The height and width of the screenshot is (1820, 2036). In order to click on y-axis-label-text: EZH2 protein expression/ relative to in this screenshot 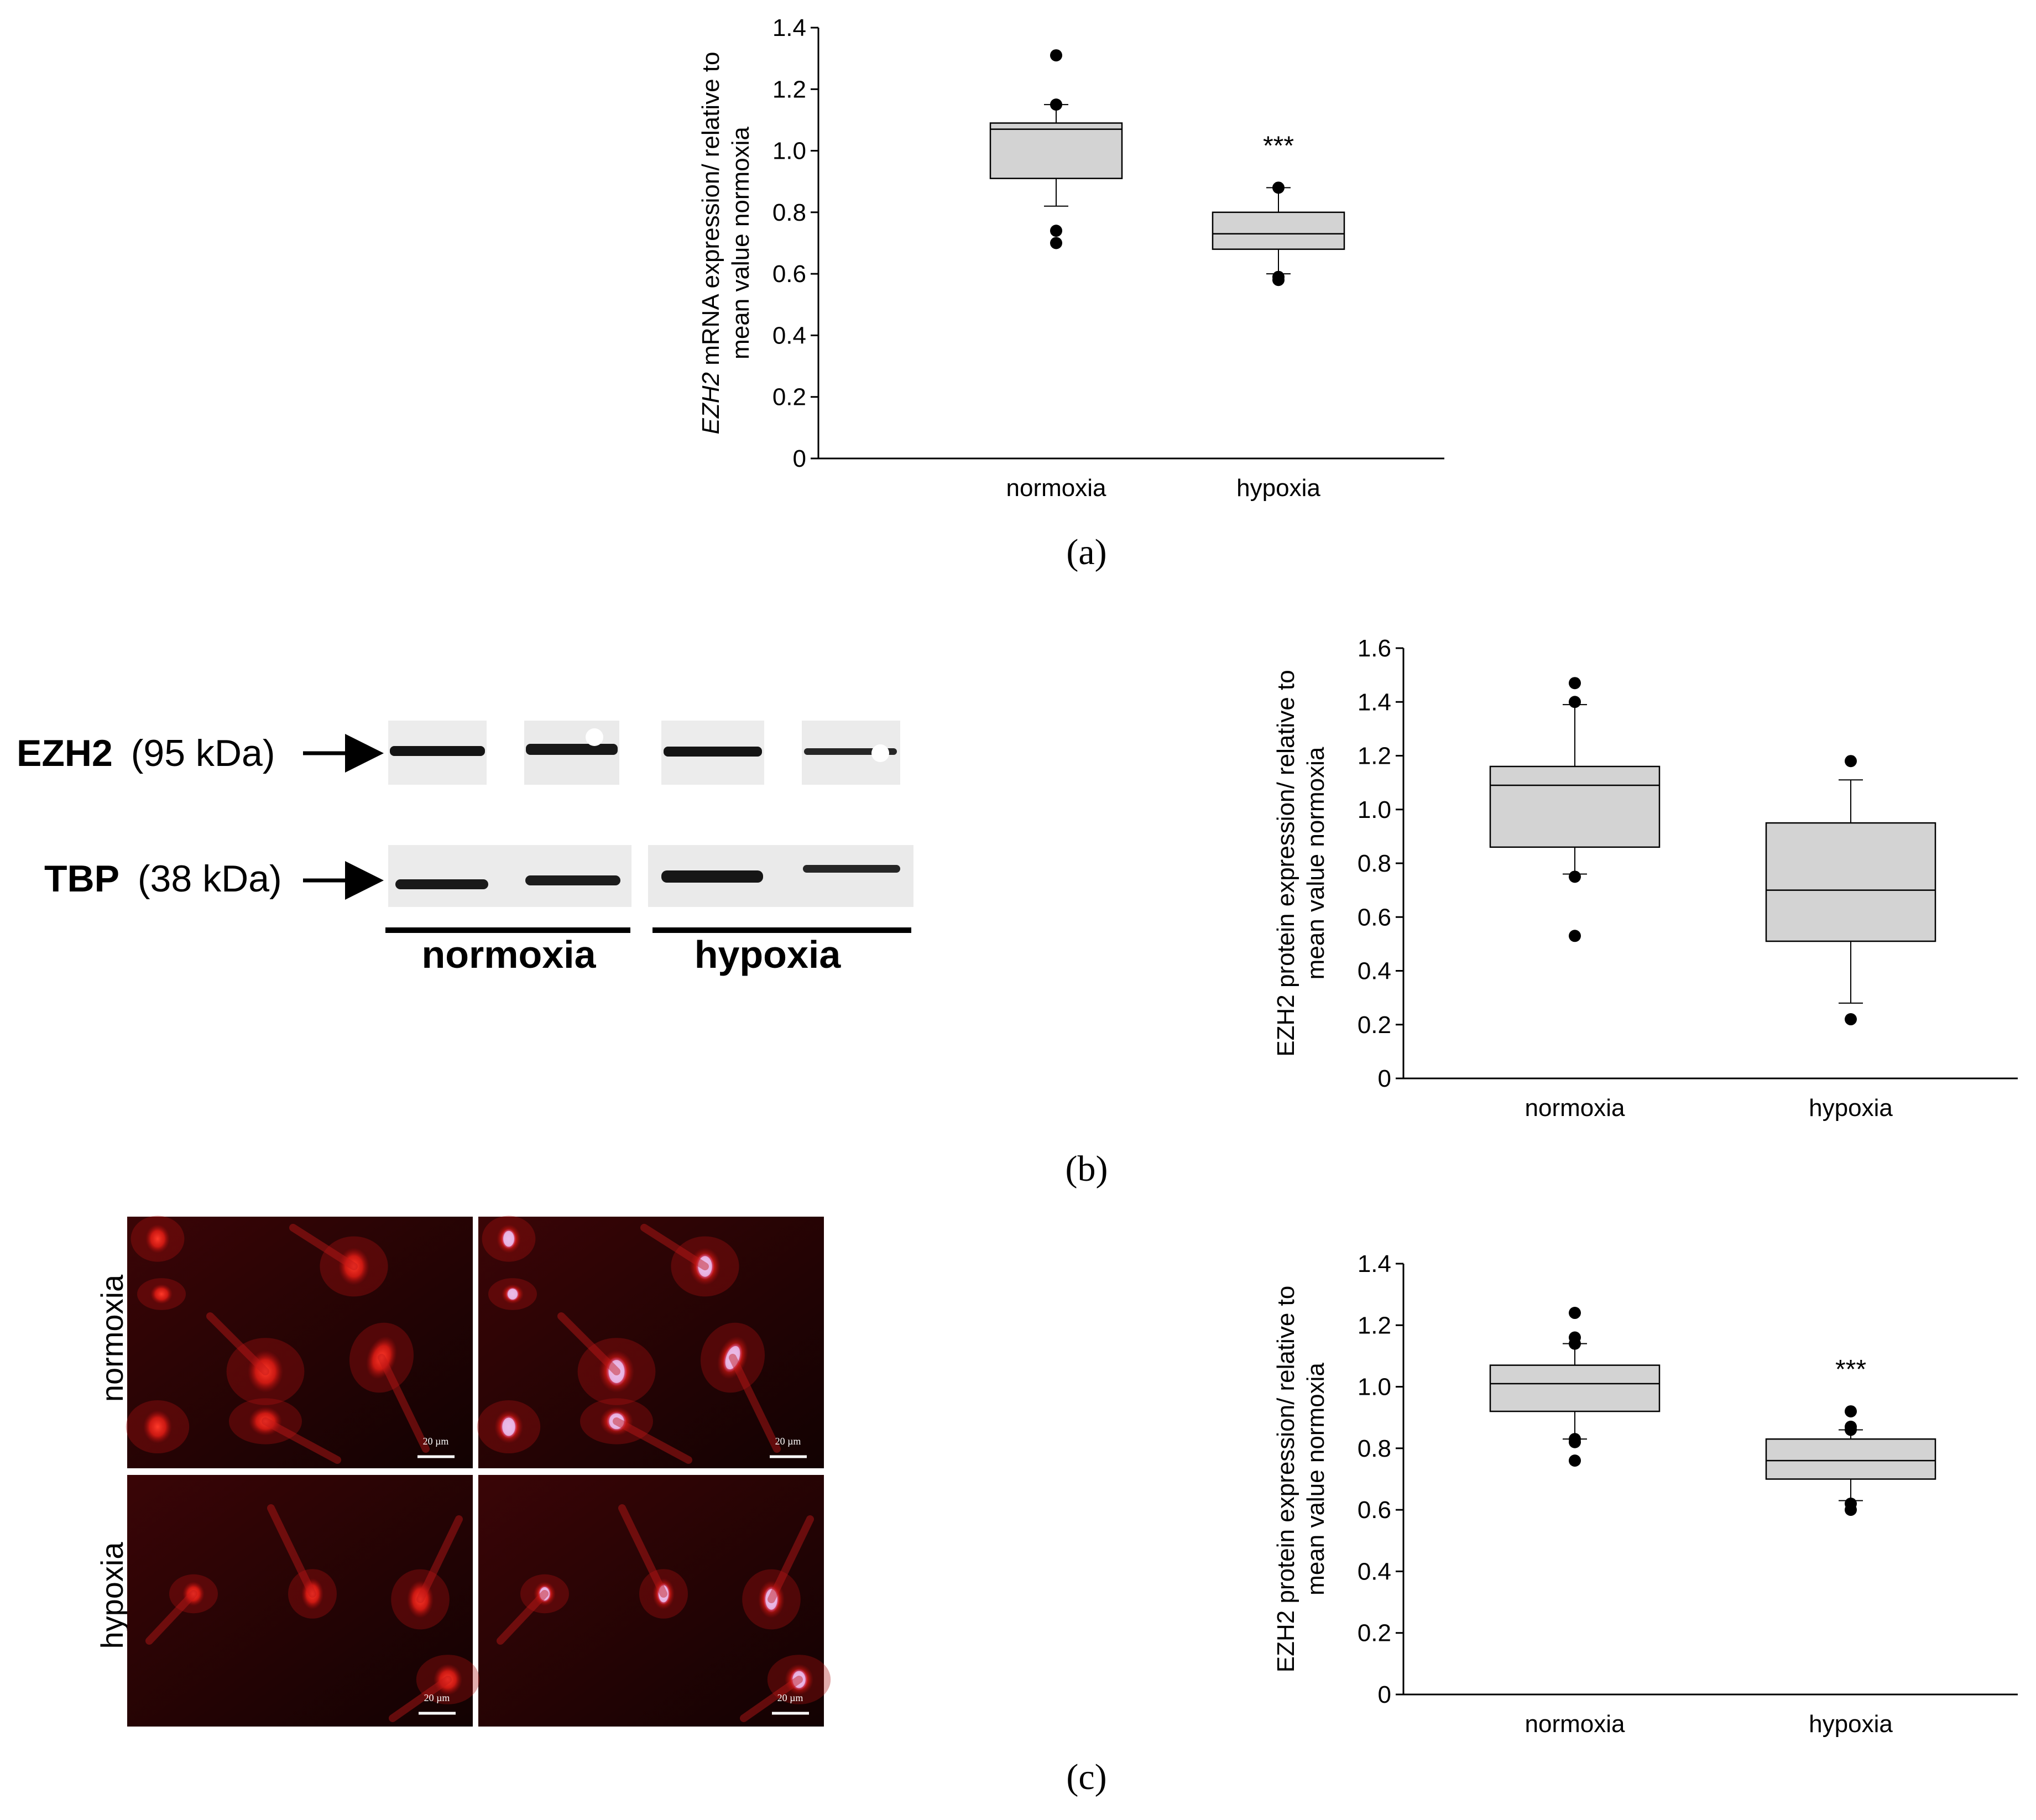, I will do `click(1285, 863)`.